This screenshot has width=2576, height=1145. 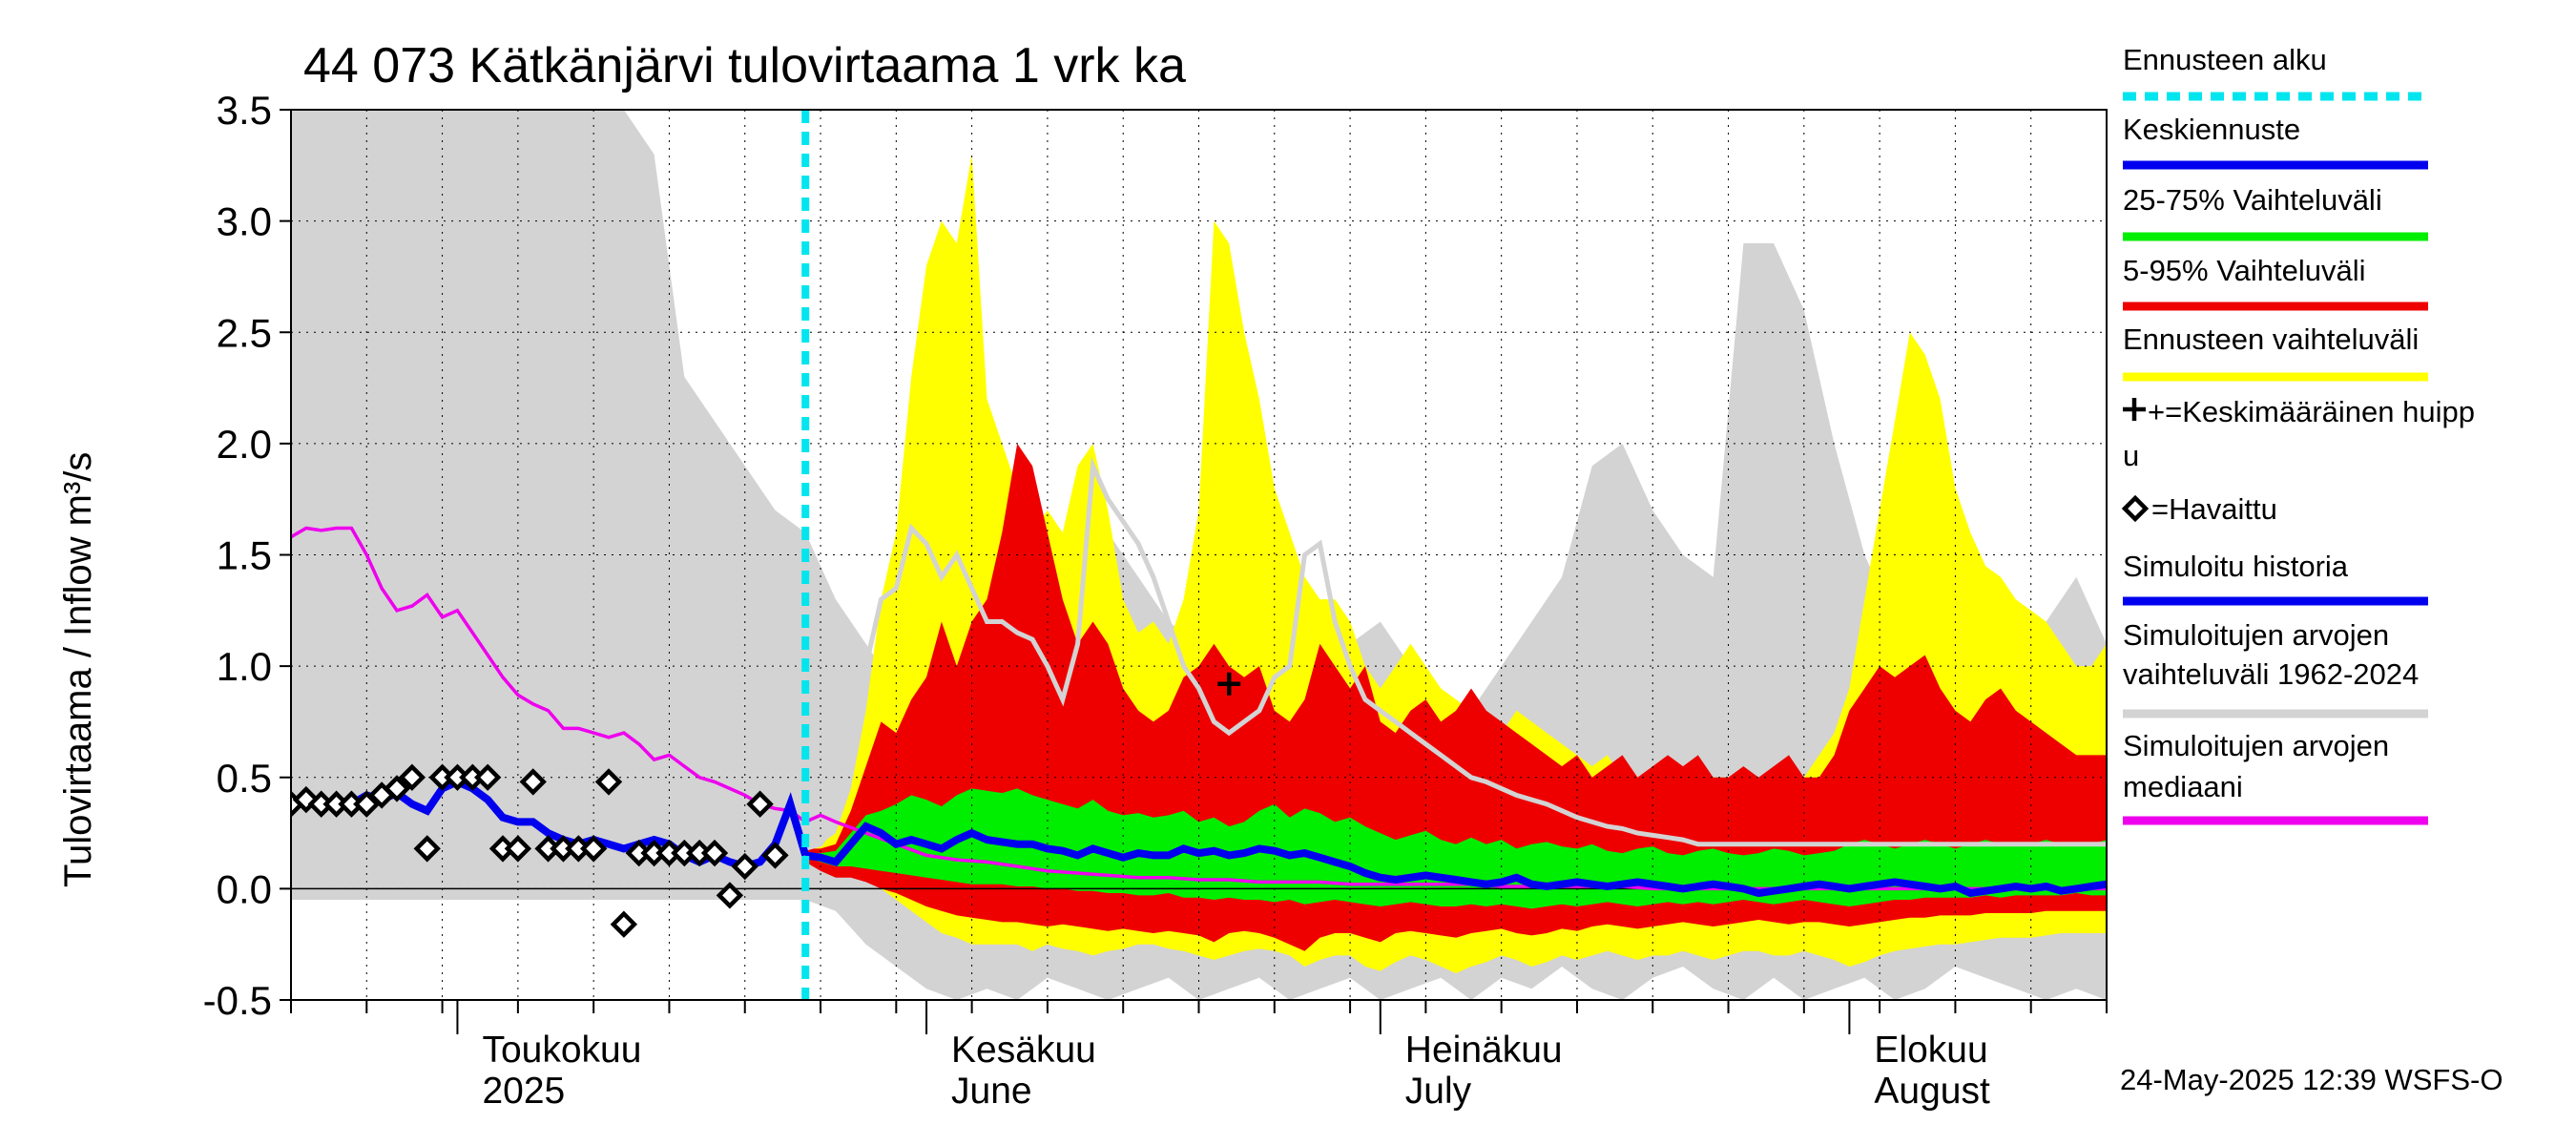 I want to click on legend-label: =Havaittu, so click(x=2214, y=509).